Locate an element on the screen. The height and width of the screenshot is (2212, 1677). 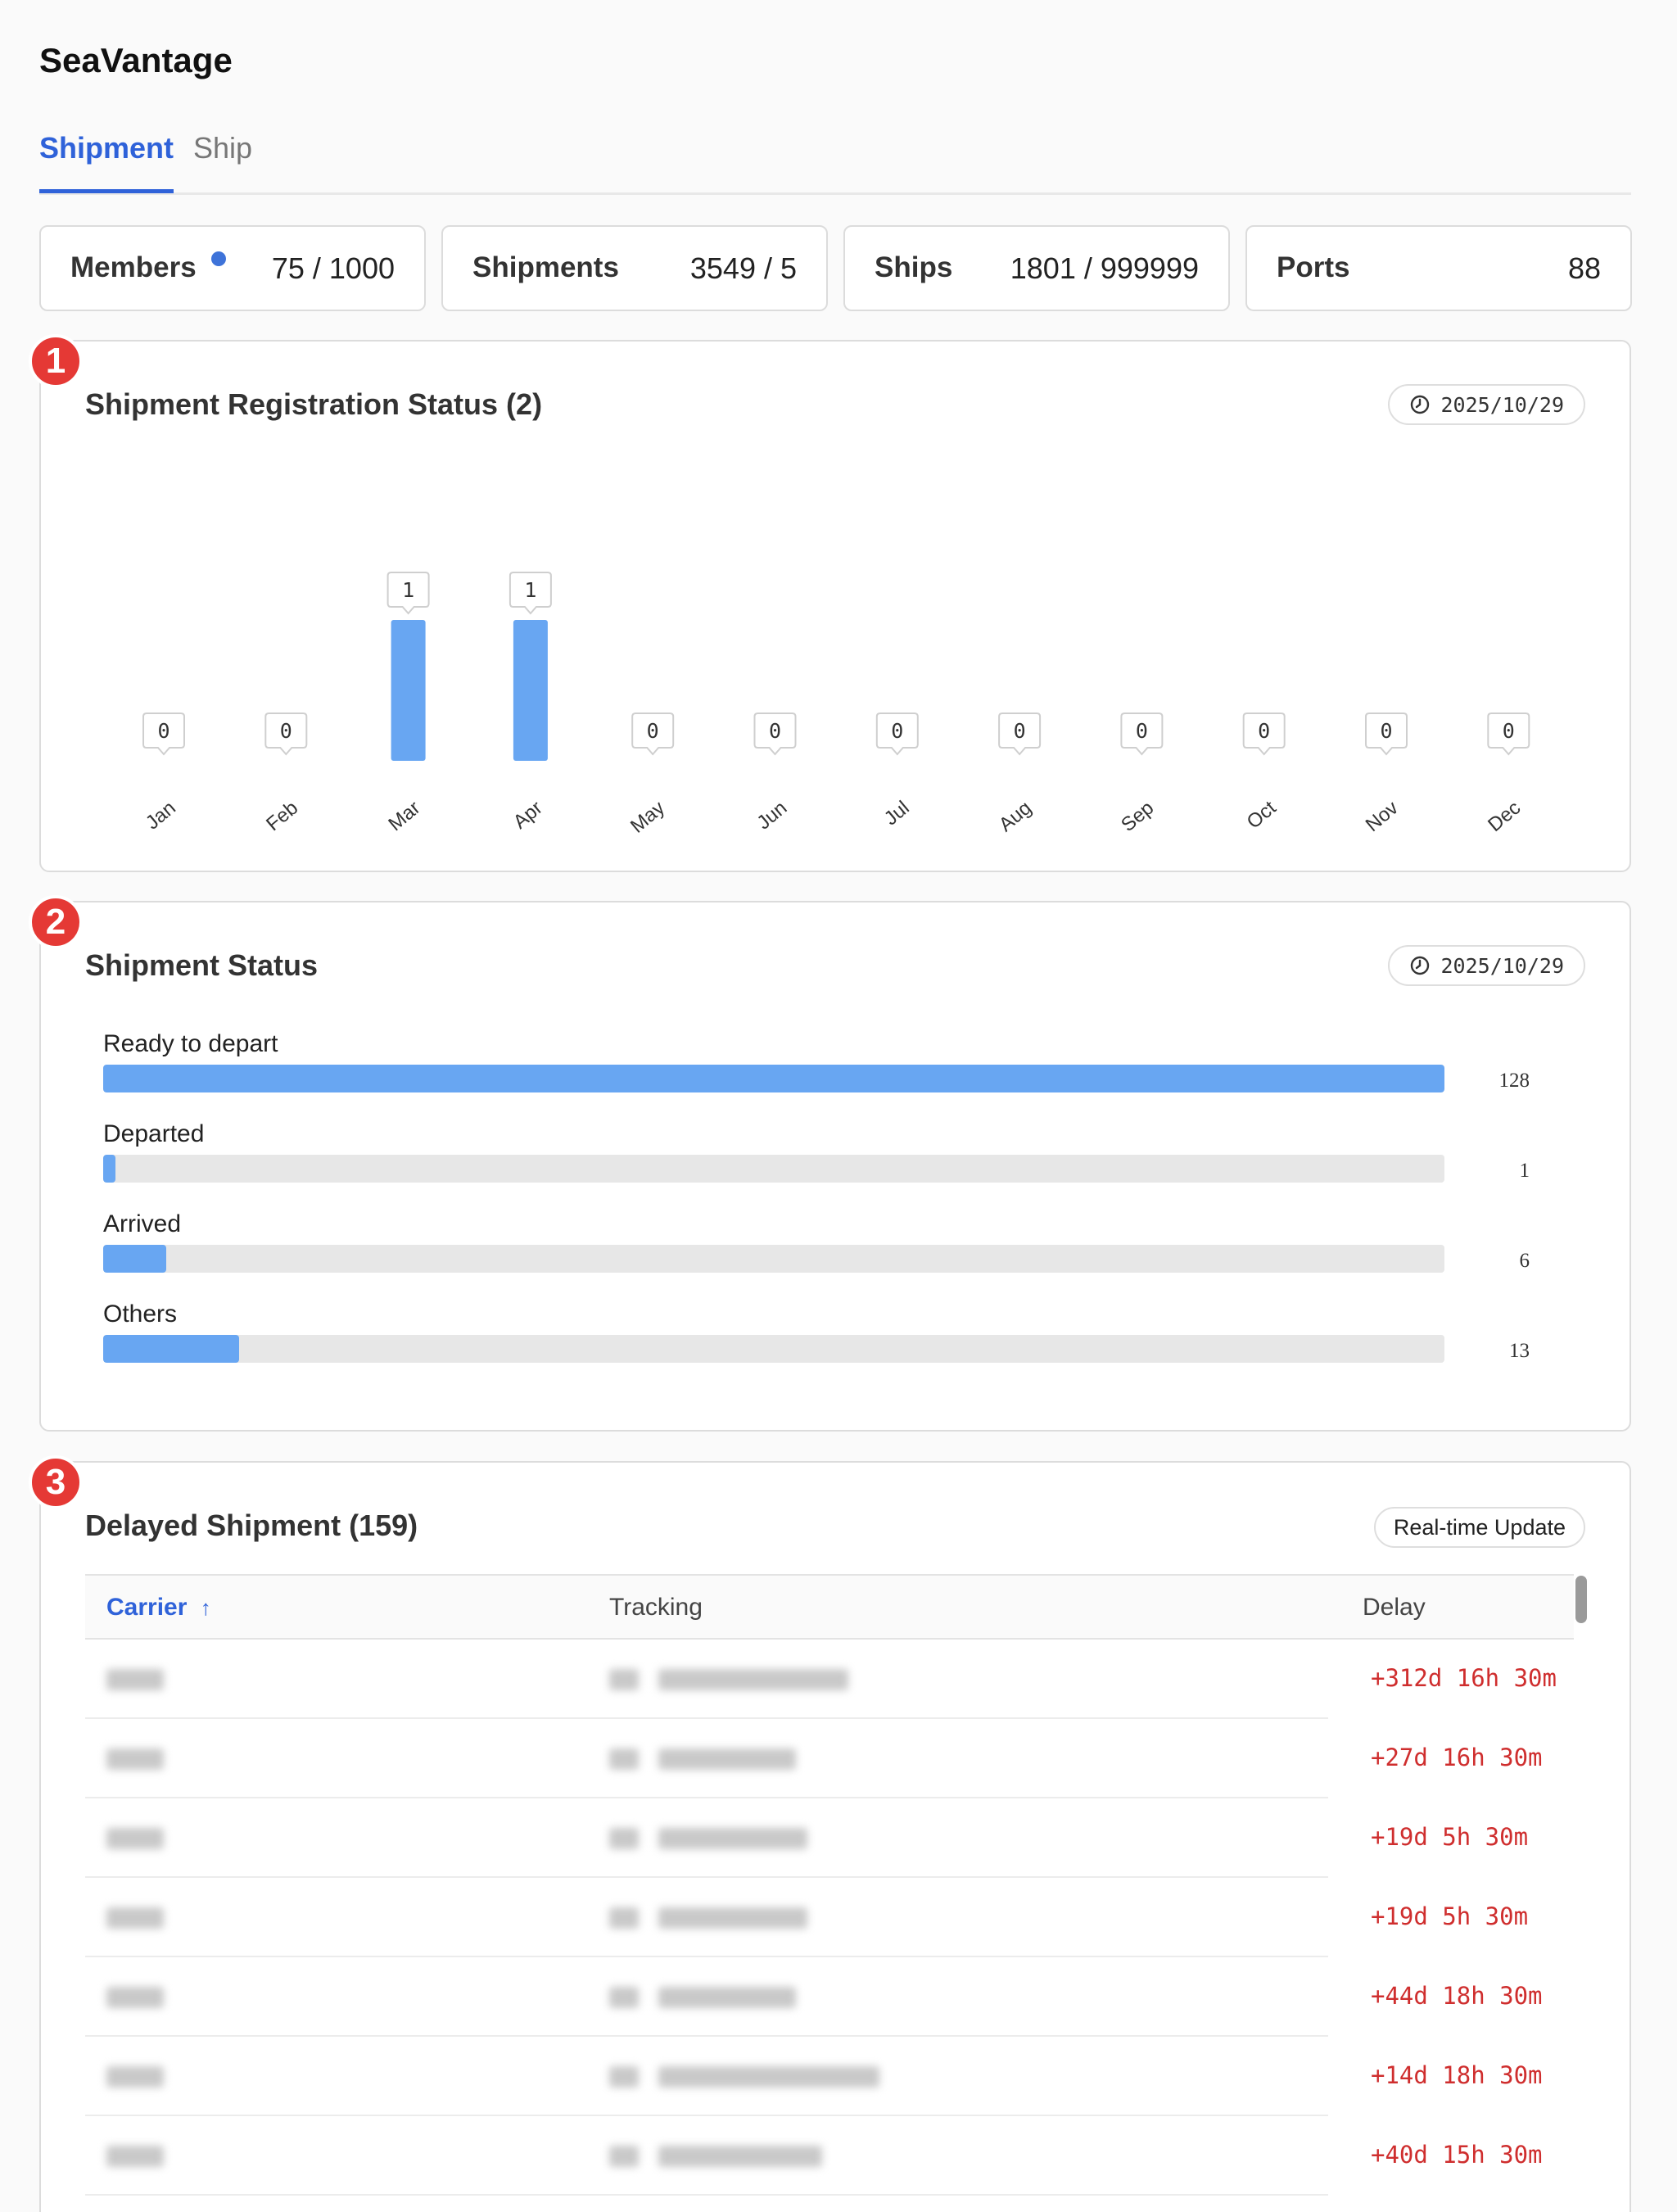
delay-value: +44d 18h 30m is located at coordinates (1457, 1996).